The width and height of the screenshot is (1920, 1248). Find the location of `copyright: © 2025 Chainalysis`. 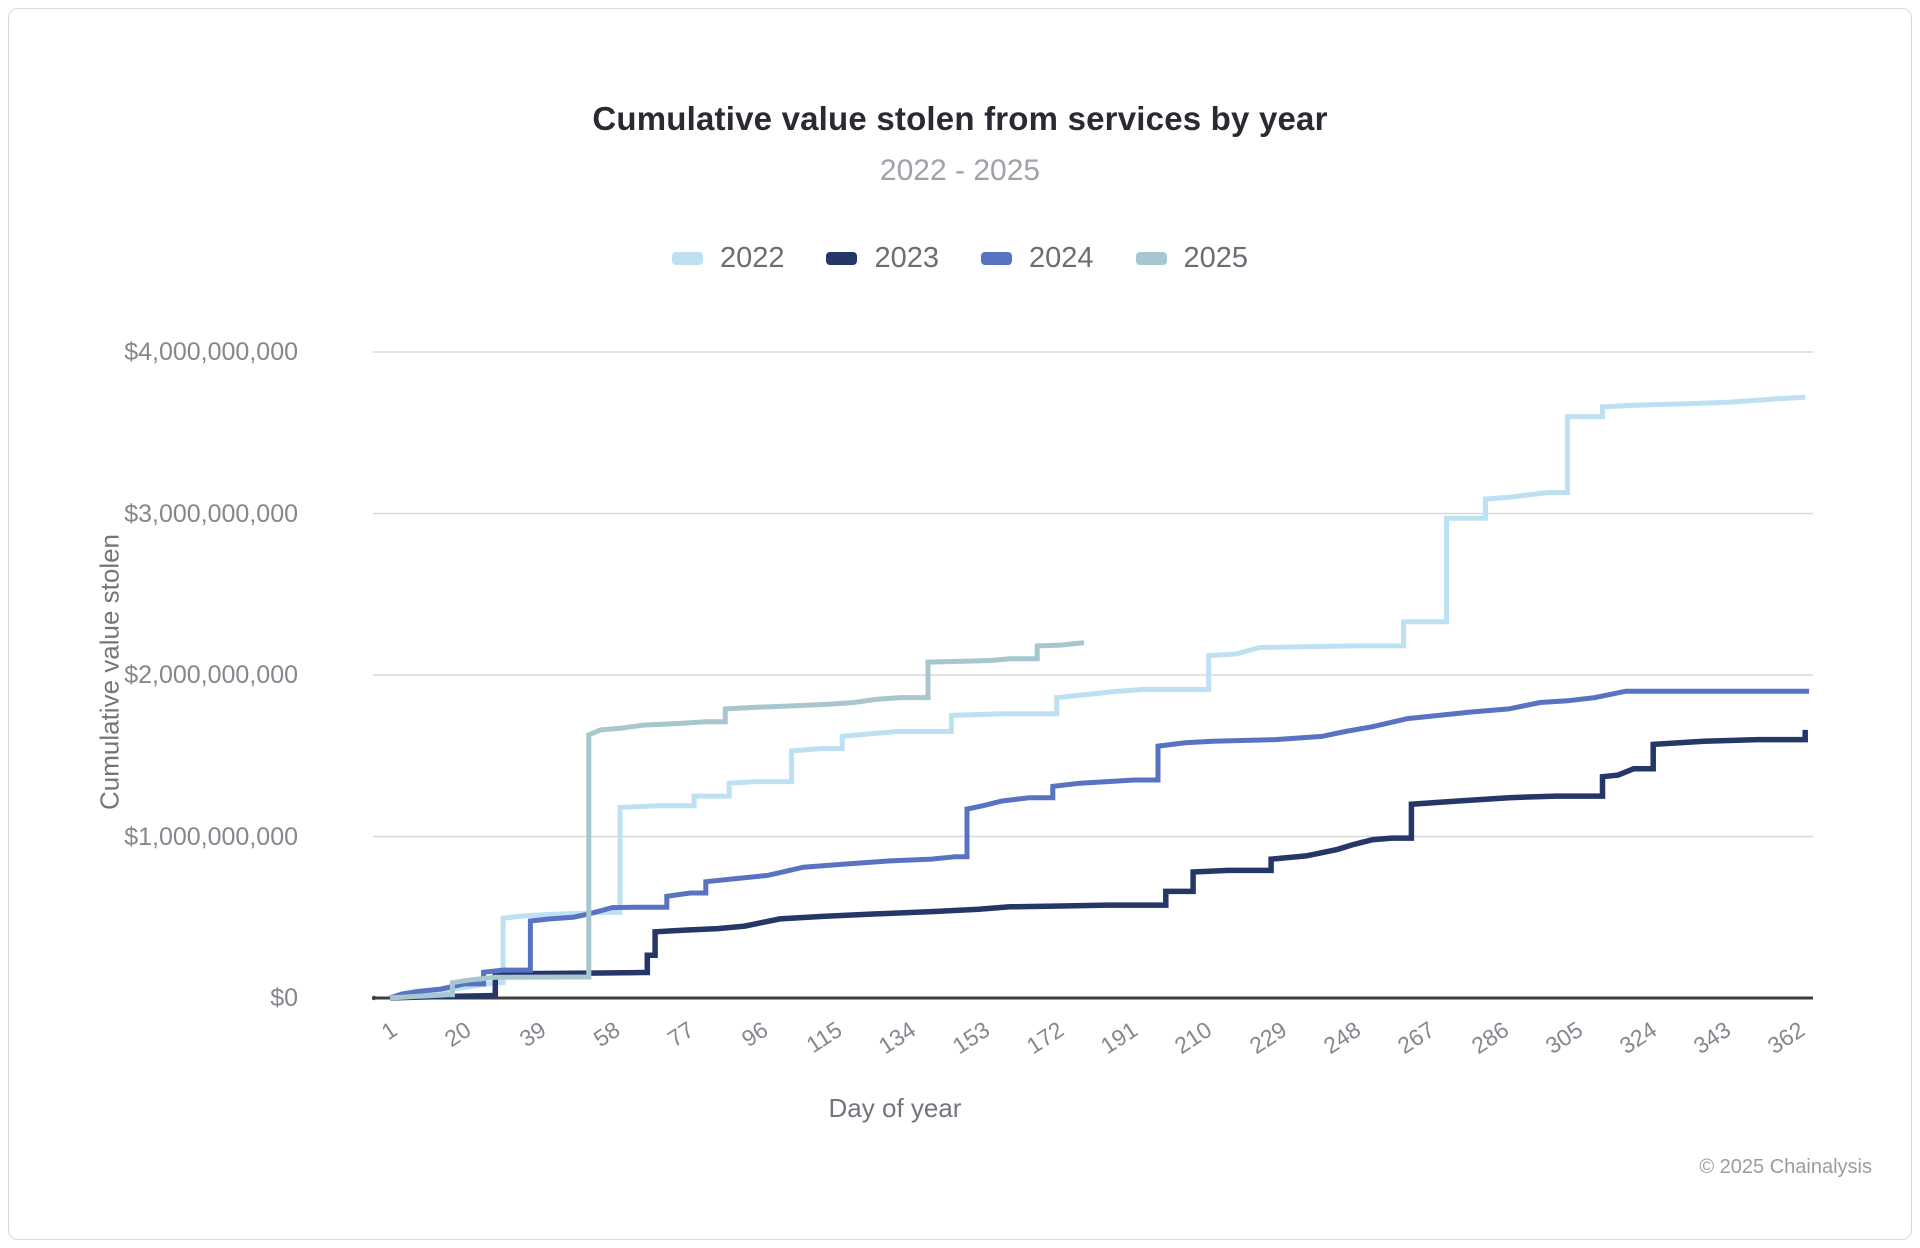

copyright: © 2025 Chainalysis is located at coordinates (1785, 1167).